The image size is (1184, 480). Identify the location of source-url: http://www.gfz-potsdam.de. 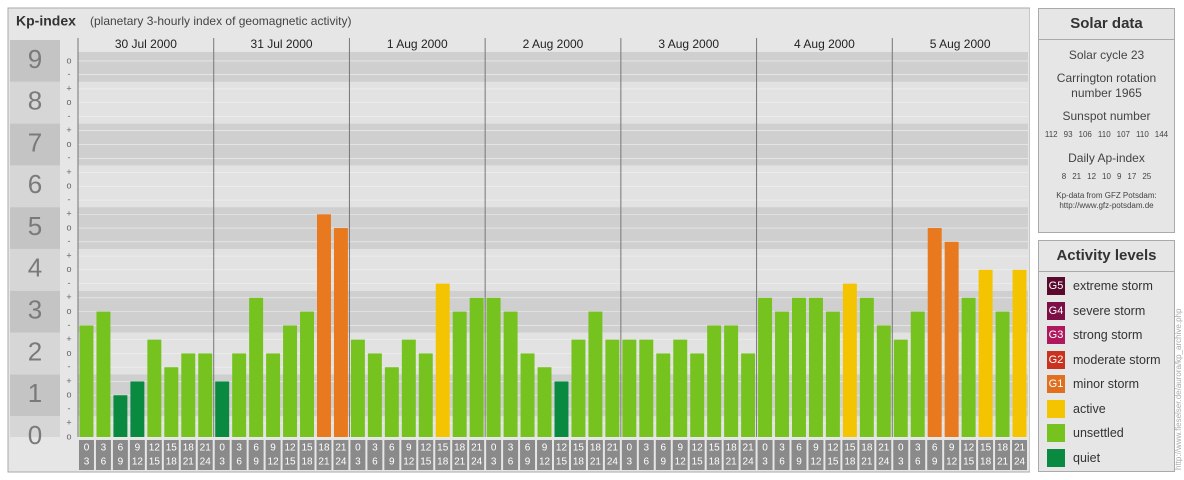
(1106, 205).